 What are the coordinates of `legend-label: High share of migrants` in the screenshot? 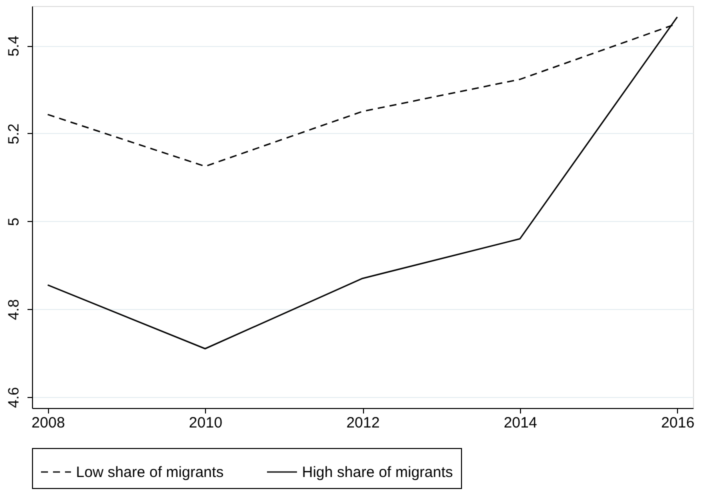 It's located at (377, 472).